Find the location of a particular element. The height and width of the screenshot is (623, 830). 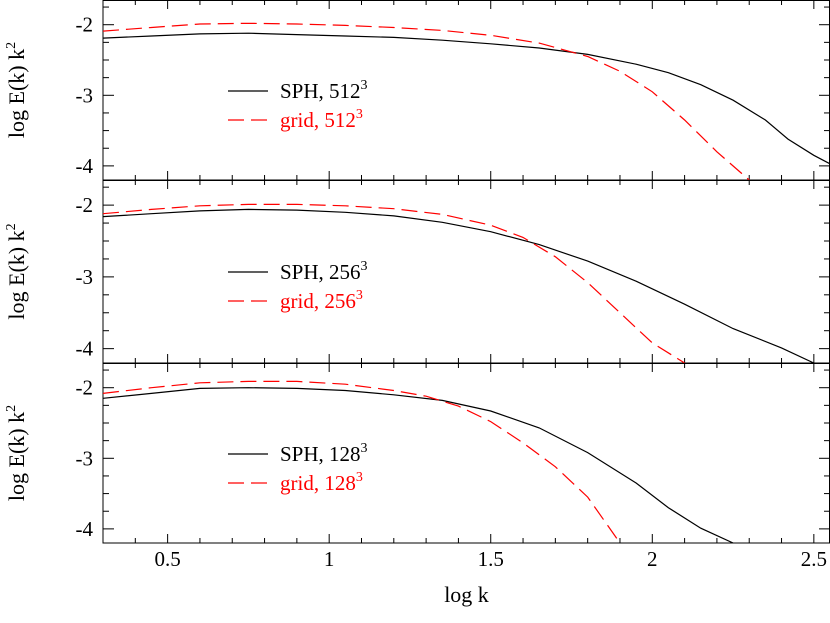

x-tick-label: 2 is located at coordinates (652, 559).